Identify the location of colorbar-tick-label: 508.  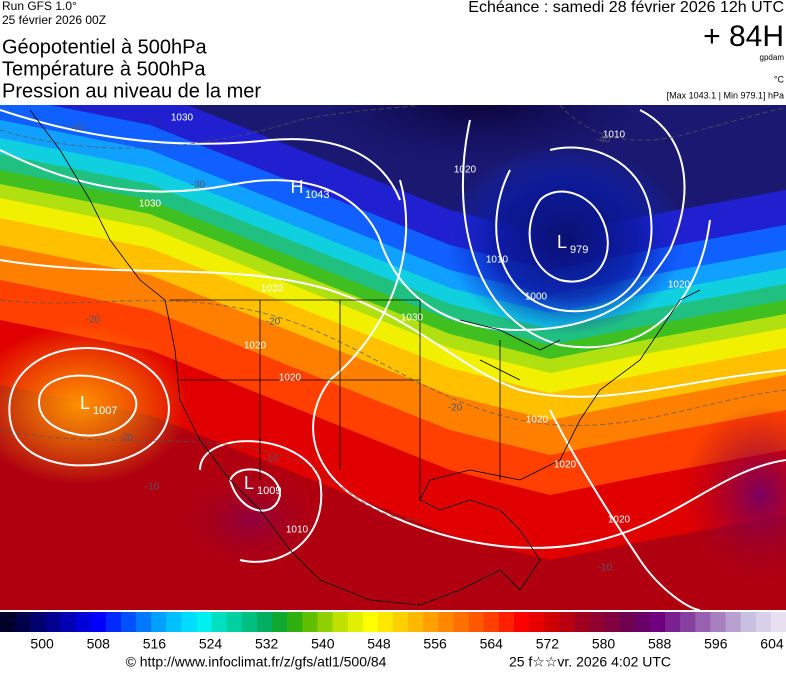
(99, 644).